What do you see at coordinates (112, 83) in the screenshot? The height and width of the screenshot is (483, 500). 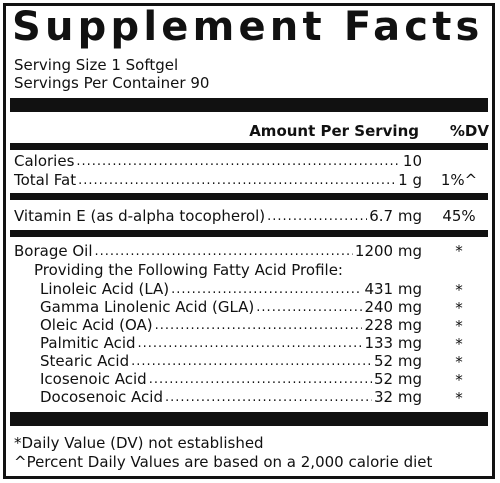 I see `servings-per-container: Servings Per Container 90` at bounding box center [112, 83].